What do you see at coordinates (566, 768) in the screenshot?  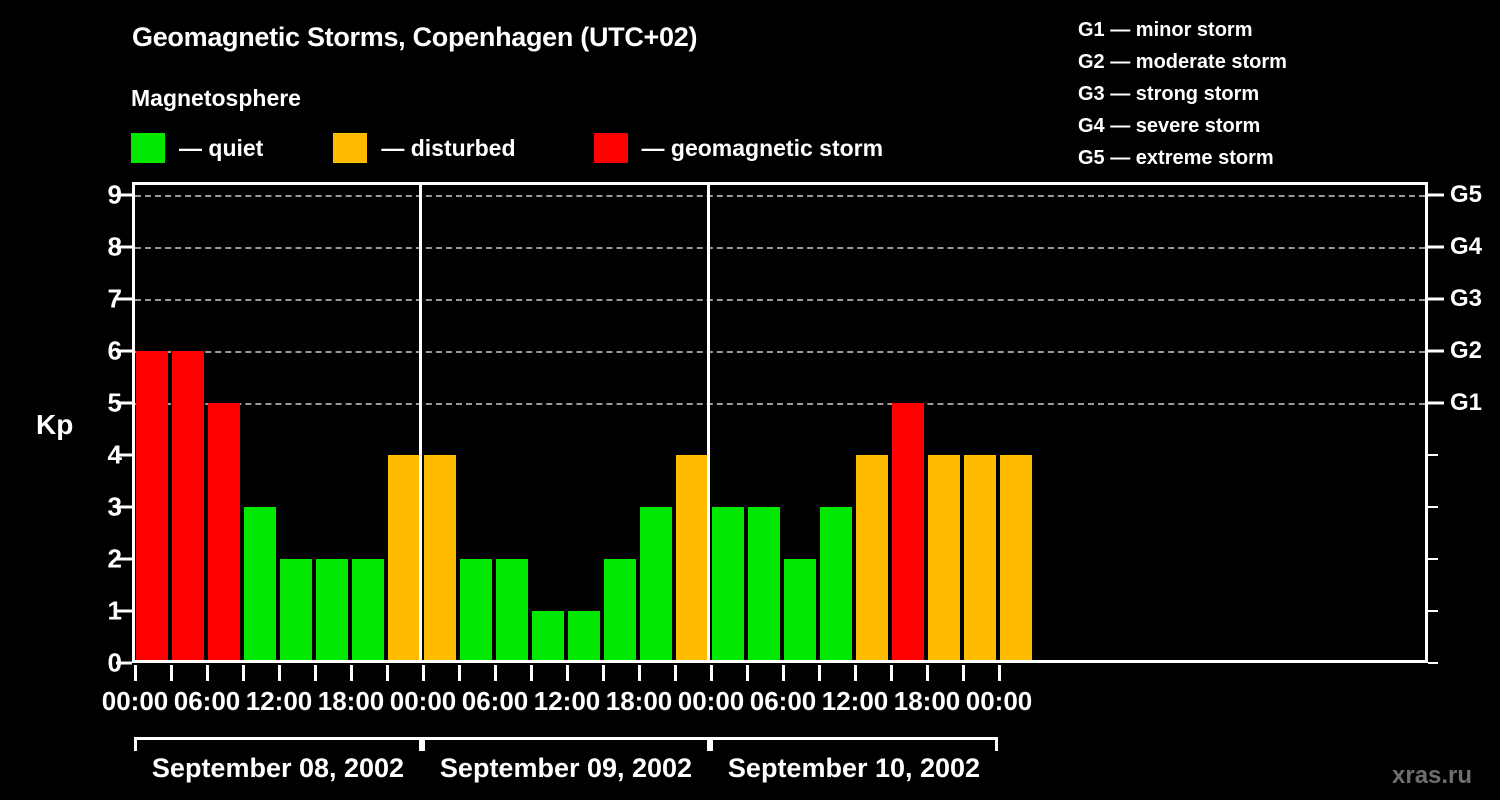 I see `day-label: September 09, 2002` at bounding box center [566, 768].